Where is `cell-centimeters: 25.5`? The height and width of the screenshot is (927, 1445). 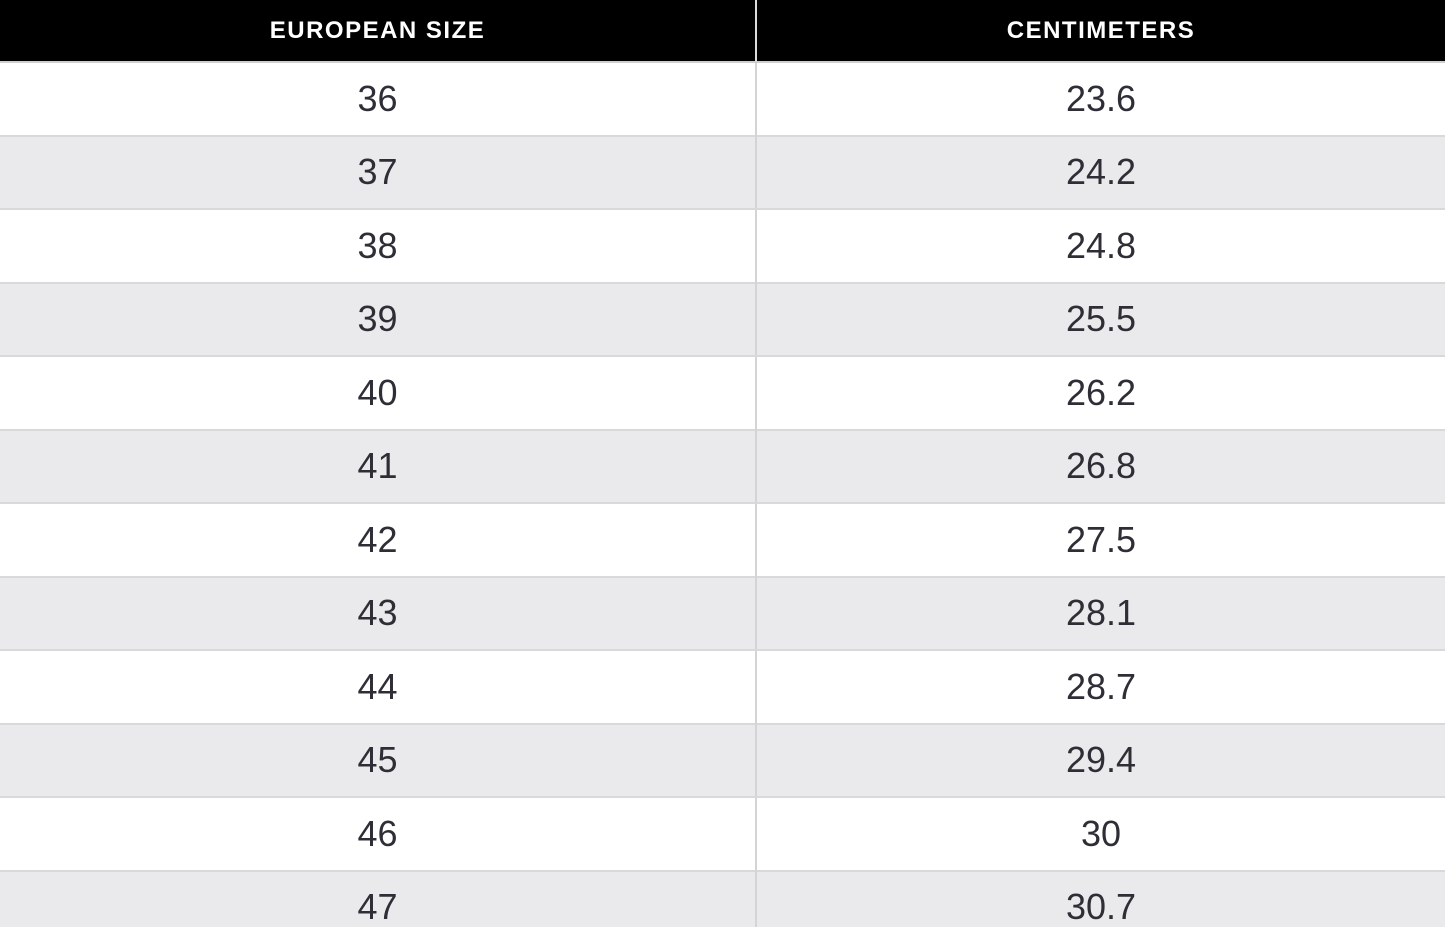 cell-centimeters: 25.5 is located at coordinates (1100, 319).